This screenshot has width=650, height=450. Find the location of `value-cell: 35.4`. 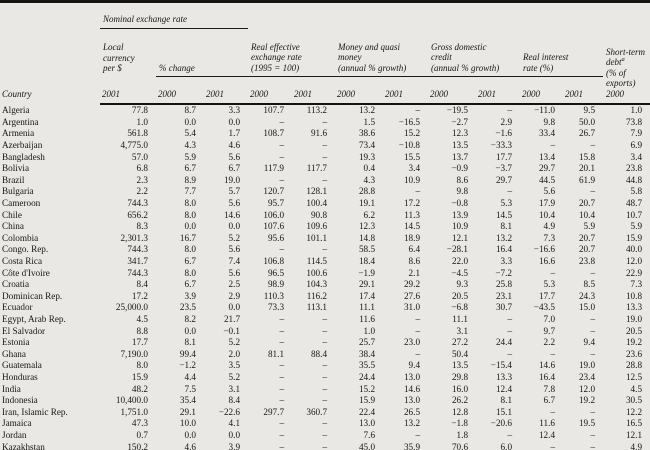

value-cell: 35.4 is located at coordinates (187, 400).